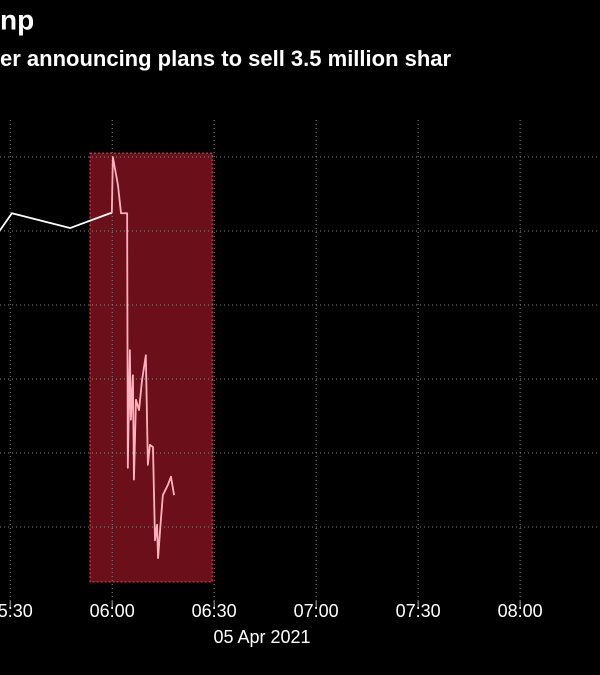 The width and height of the screenshot is (600, 675). What do you see at coordinates (418, 611) in the screenshot?
I see `x-tick-label: 07:30` at bounding box center [418, 611].